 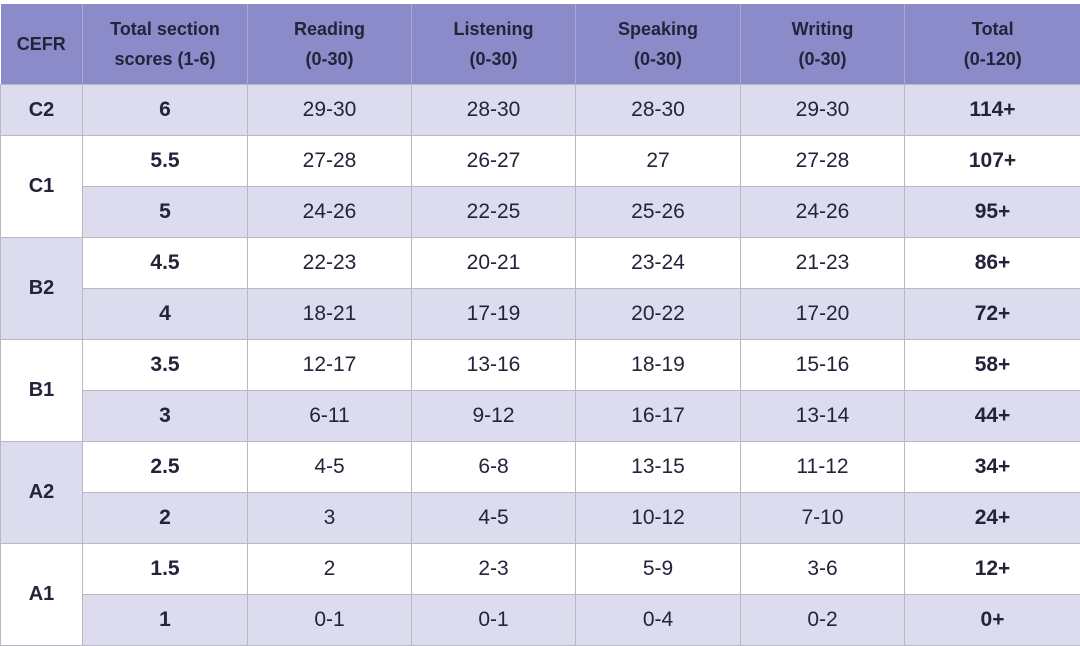 What do you see at coordinates (493, 467) in the screenshot?
I see `cell: 6-8` at bounding box center [493, 467].